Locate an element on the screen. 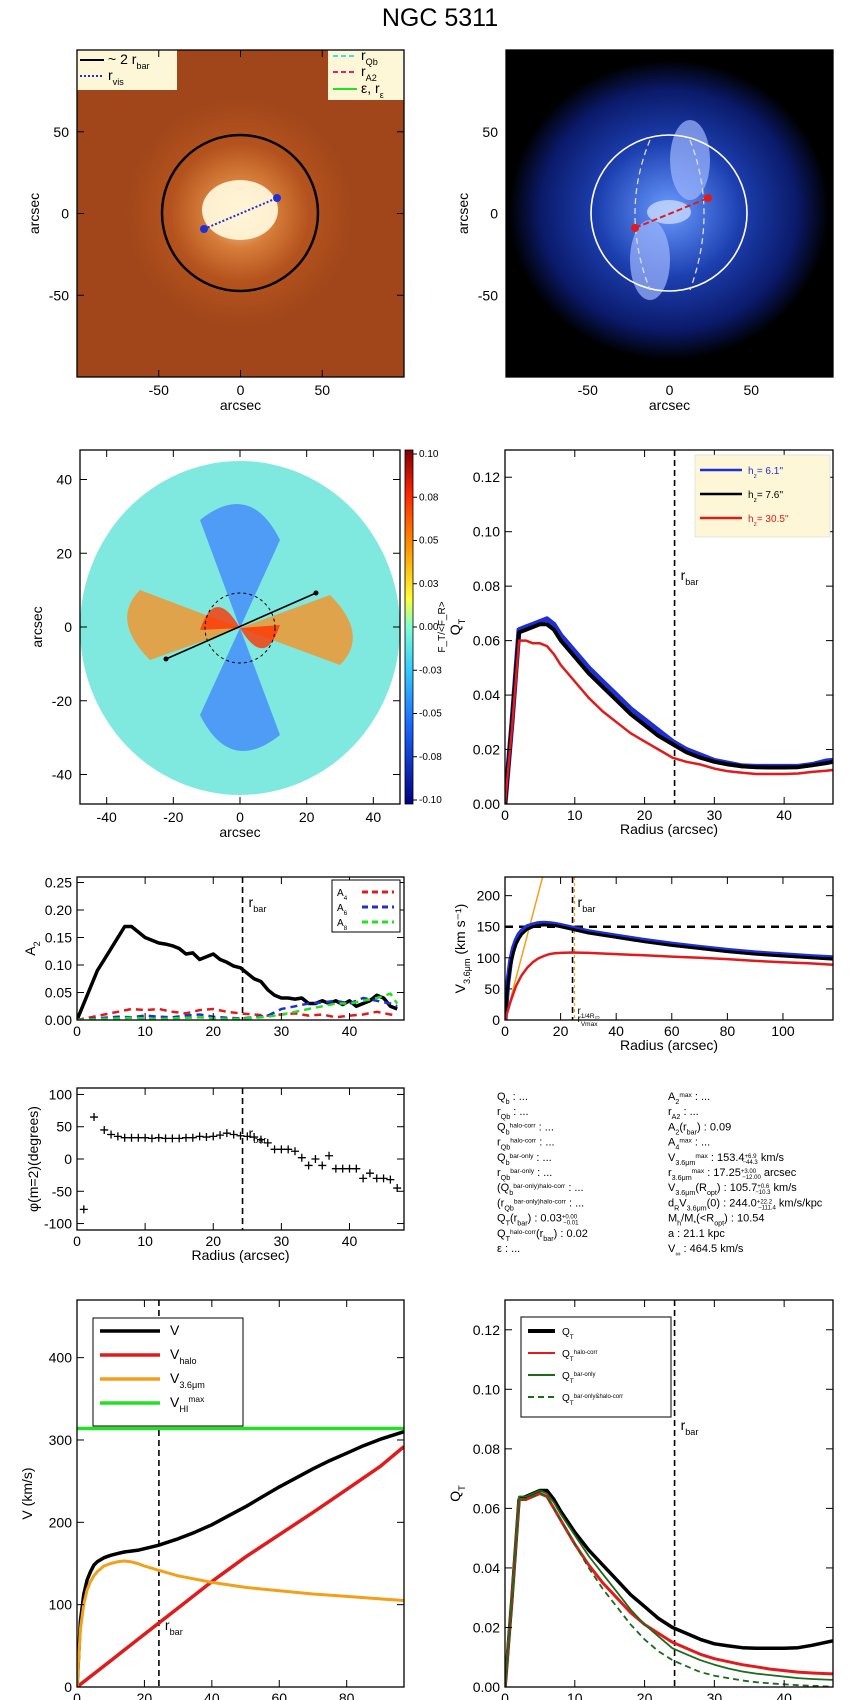  stat-line: V∞ : 464.5 km/s is located at coordinates (706, 1250).